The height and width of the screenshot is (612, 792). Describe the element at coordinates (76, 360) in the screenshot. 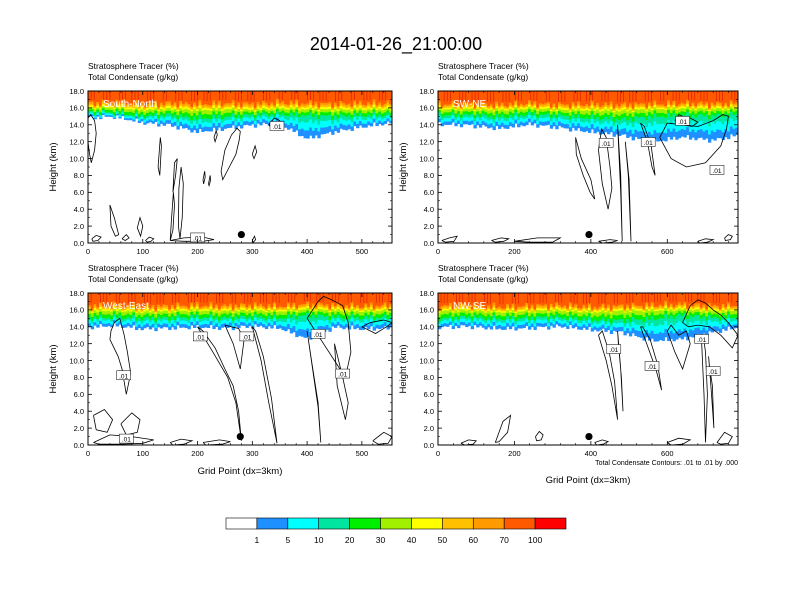

I see `y-tick-label: 10.0` at that location.